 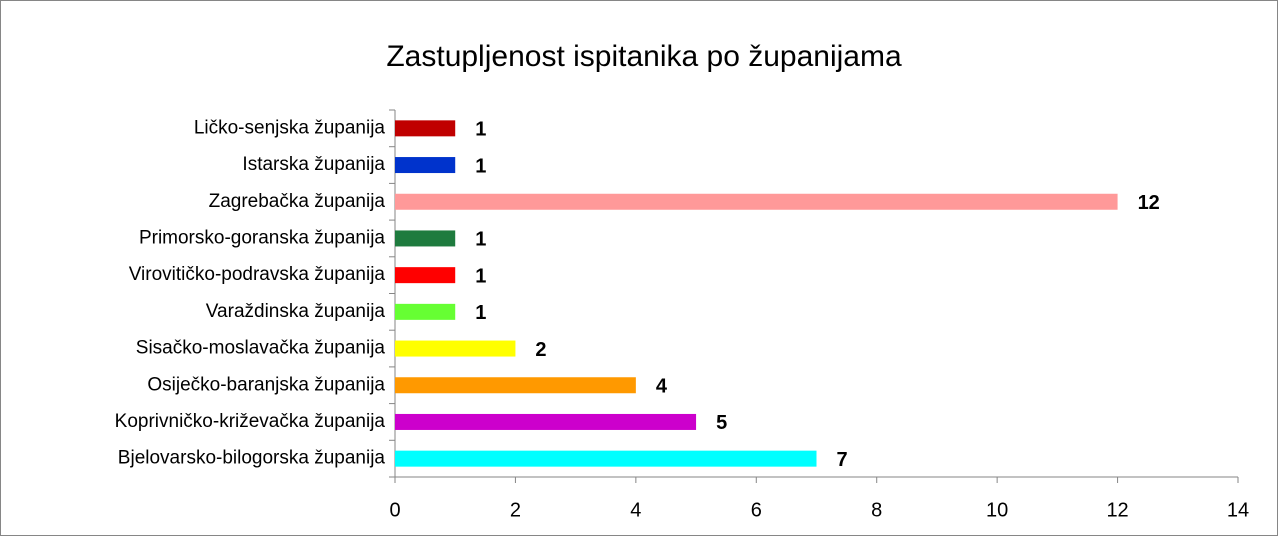 I want to click on x-tick-label: 10, so click(x=997, y=510).